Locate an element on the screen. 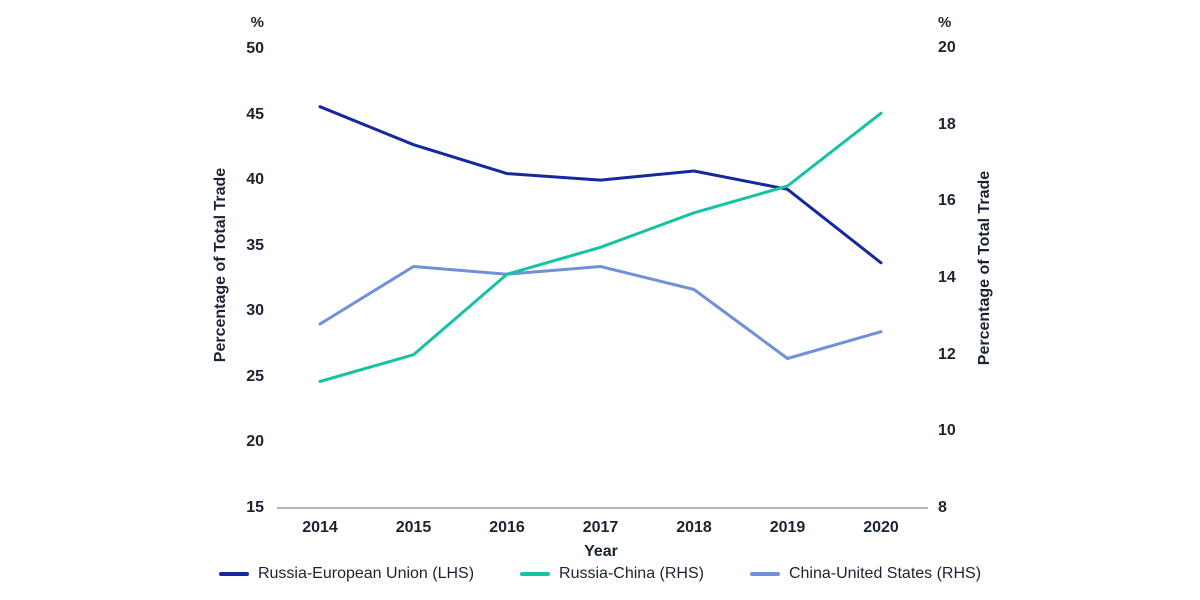  tick-label: 8 is located at coordinates (942, 507).